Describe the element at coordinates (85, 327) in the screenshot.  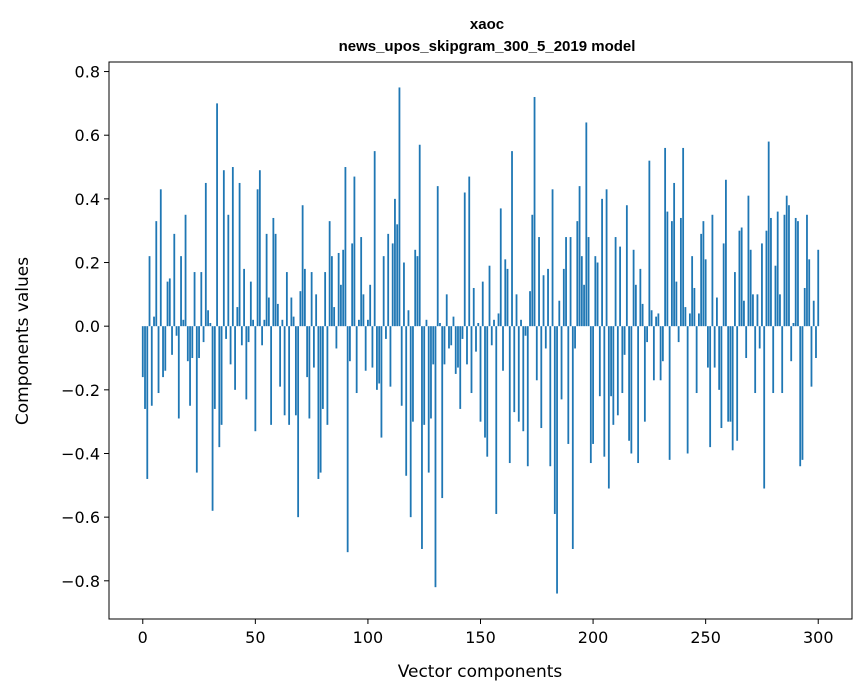
I see `y-axis-ticks: −0.8 −0.6 −0.4 −0.2 0.0 0.2 0.4 0.6 0.8` at that location.